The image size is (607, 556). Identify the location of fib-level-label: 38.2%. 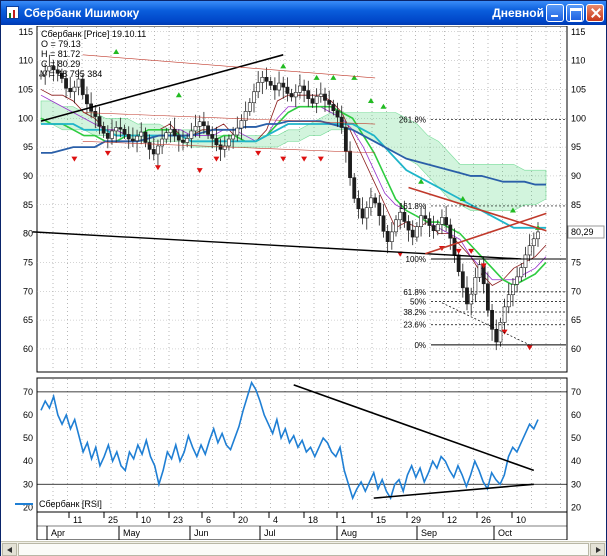
(414, 312).